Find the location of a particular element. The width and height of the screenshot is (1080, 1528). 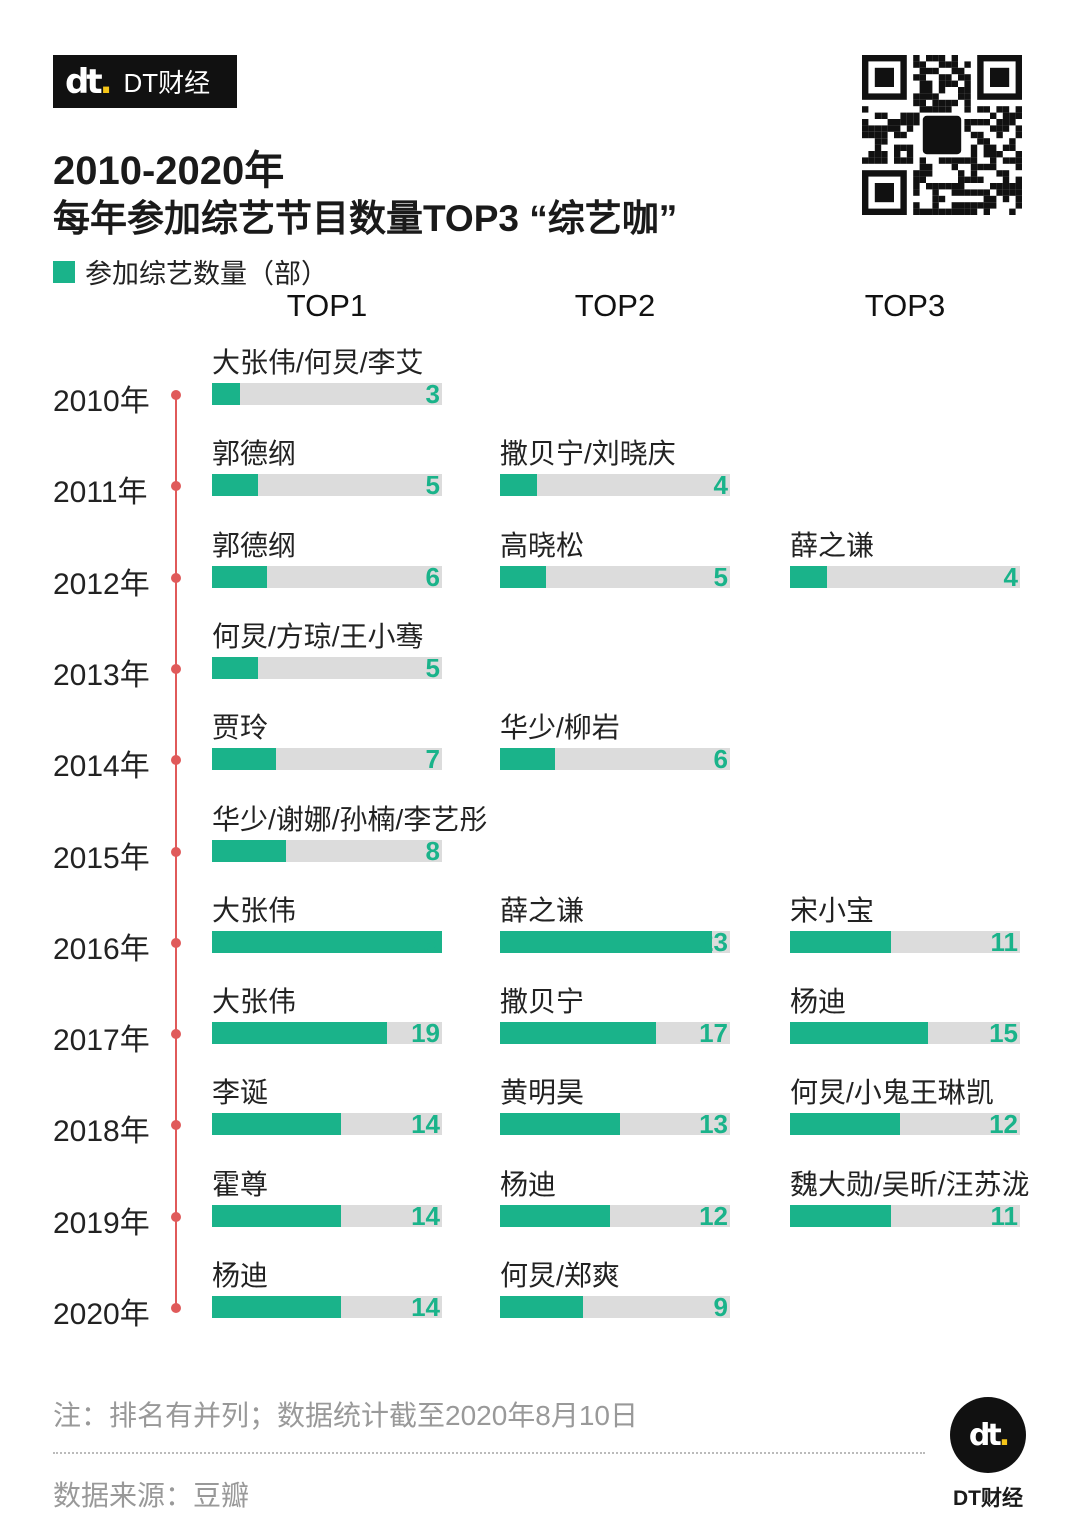

entry-names: 霍尊 is located at coordinates (240, 1184).